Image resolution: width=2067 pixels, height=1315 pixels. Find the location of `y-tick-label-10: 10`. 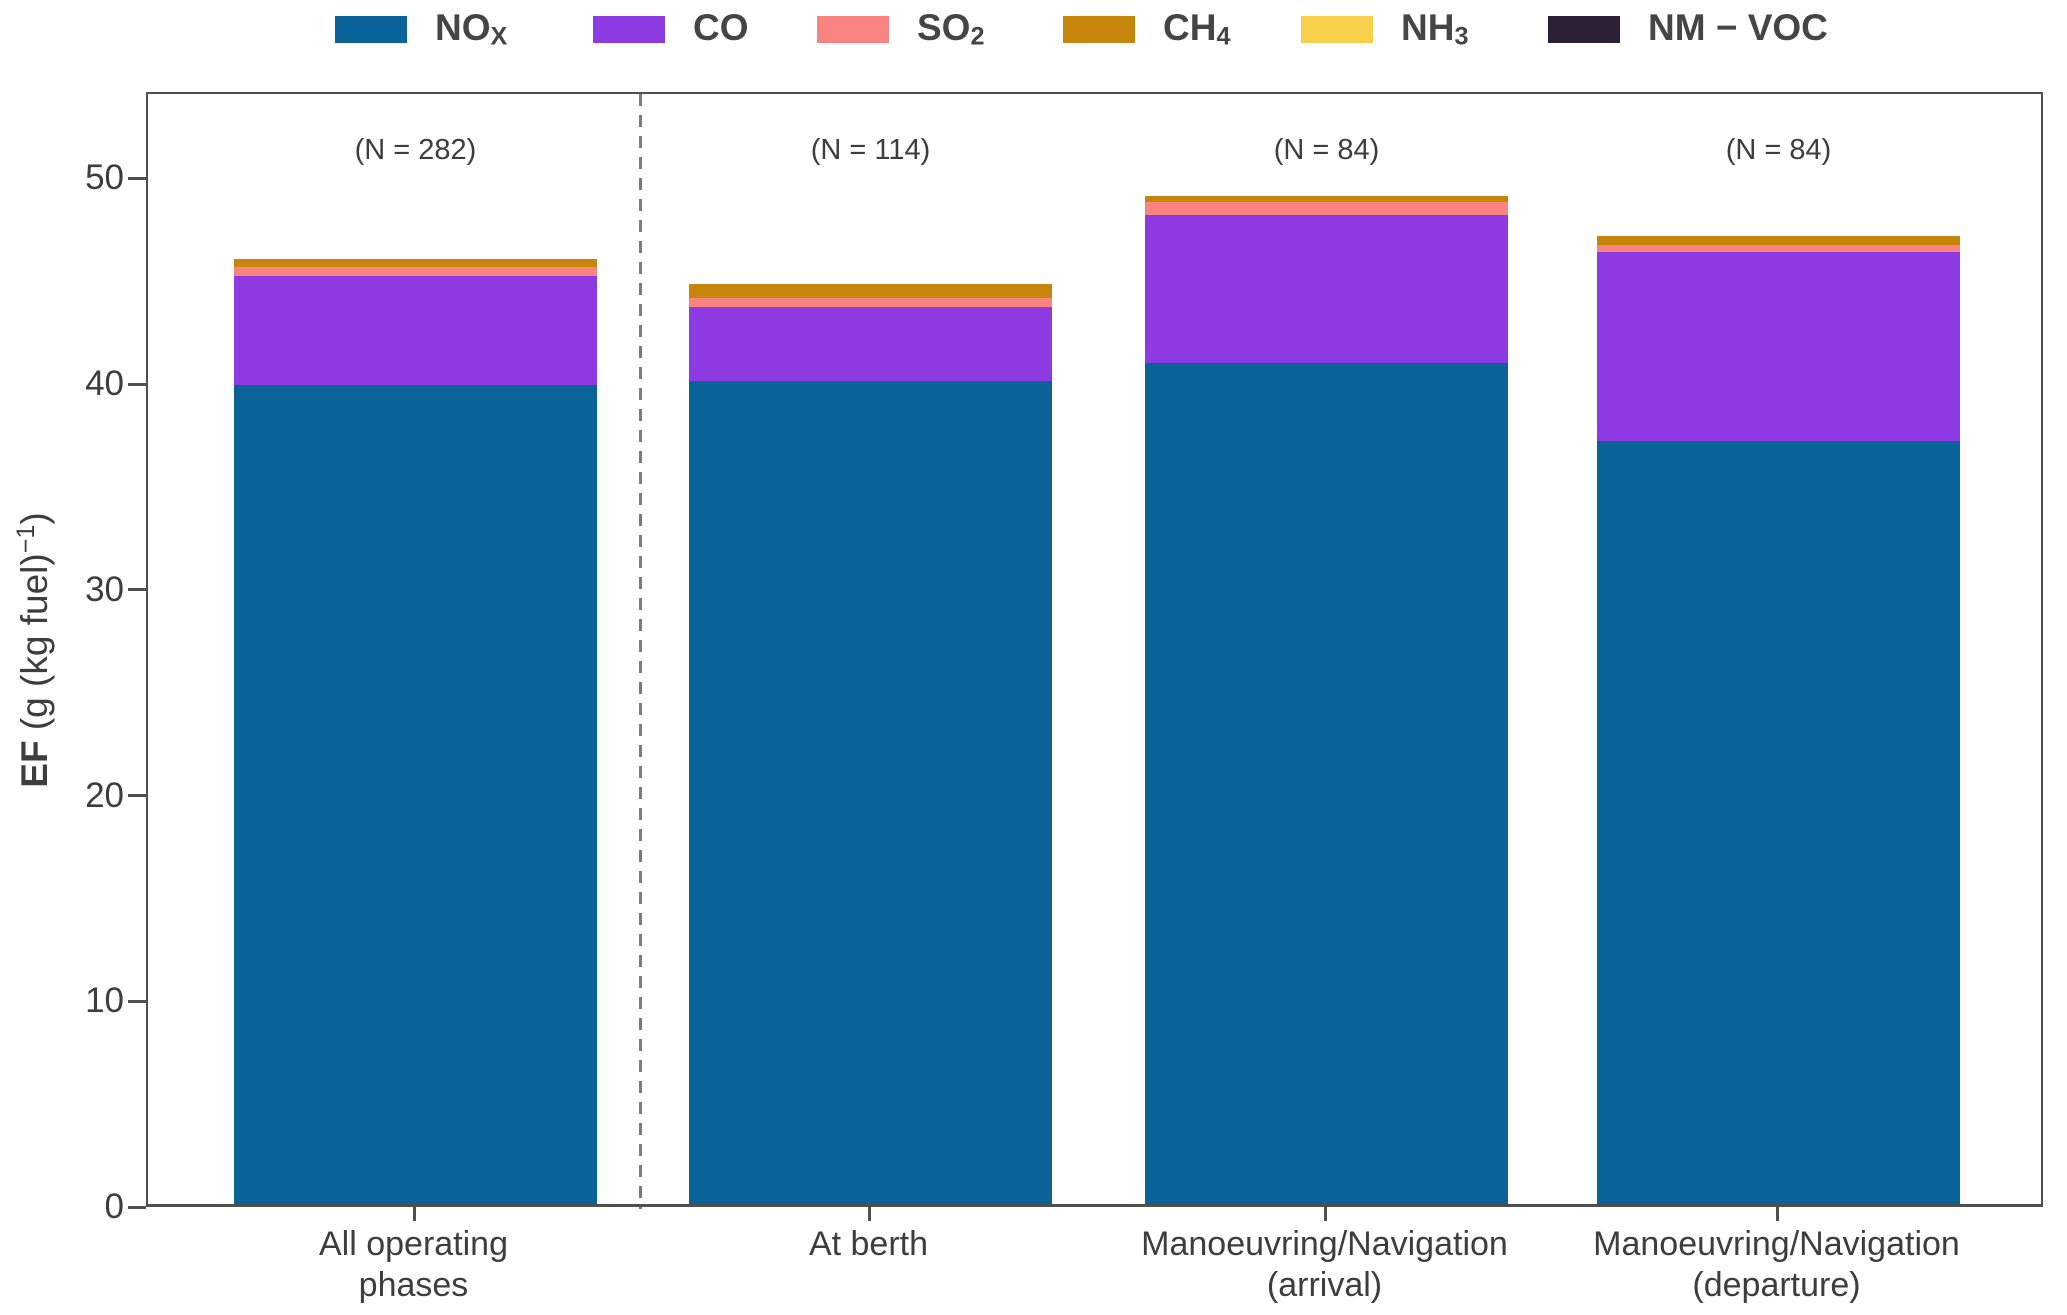

y-tick-label-10: 10 is located at coordinates (104, 1001).